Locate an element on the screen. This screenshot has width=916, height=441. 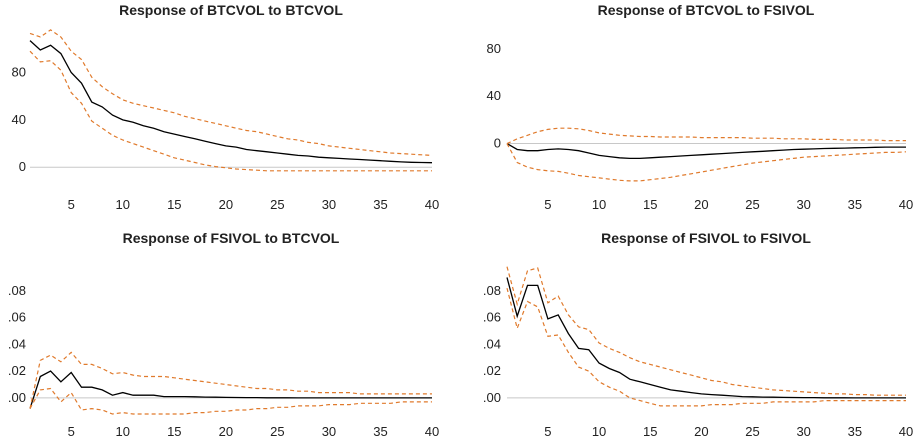
chart-title: Response of FSIVOL to BTCVOL is located at coordinates (231, 238).